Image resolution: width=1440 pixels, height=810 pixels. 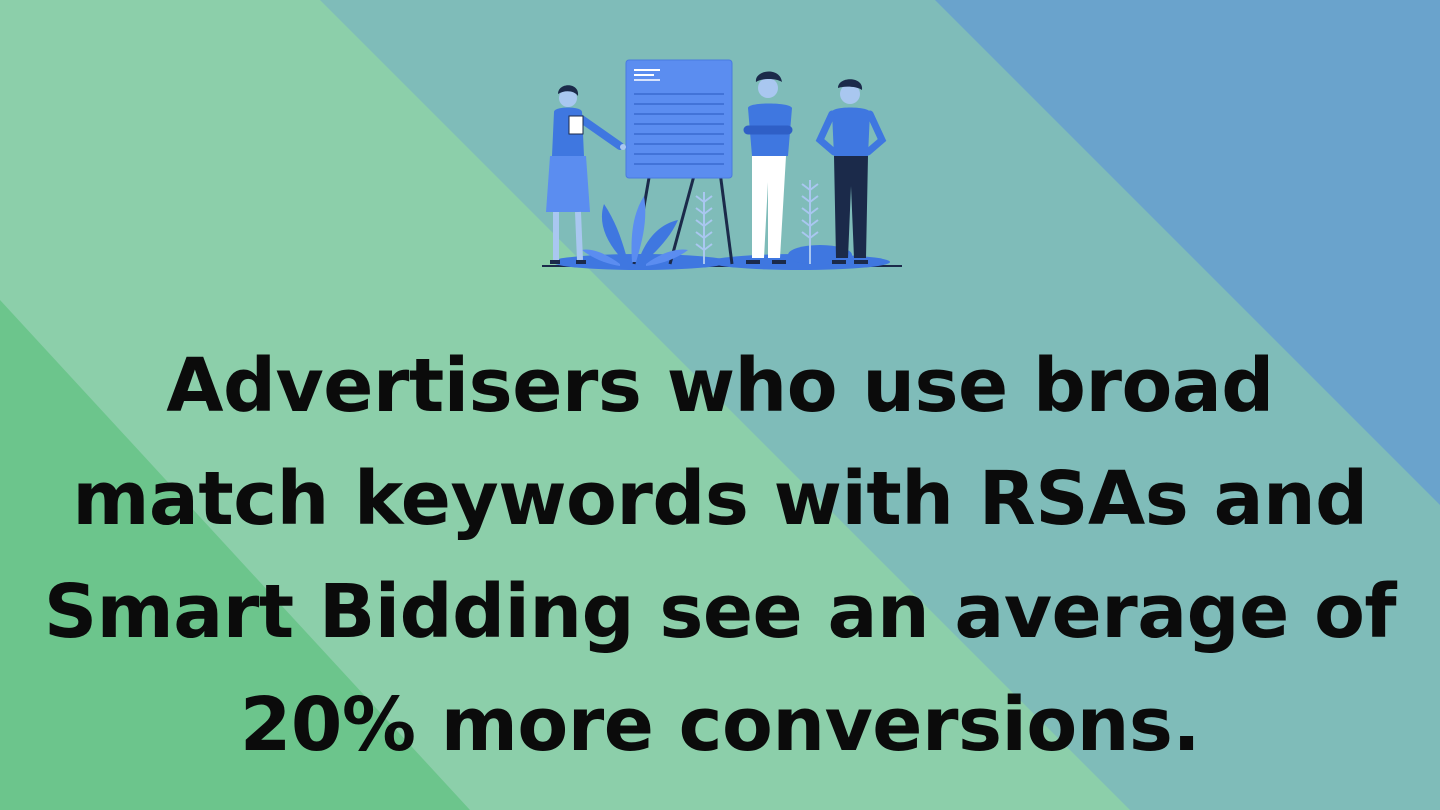 What do you see at coordinates (635, 231) in the screenshot?
I see `plant-icon` at bounding box center [635, 231].